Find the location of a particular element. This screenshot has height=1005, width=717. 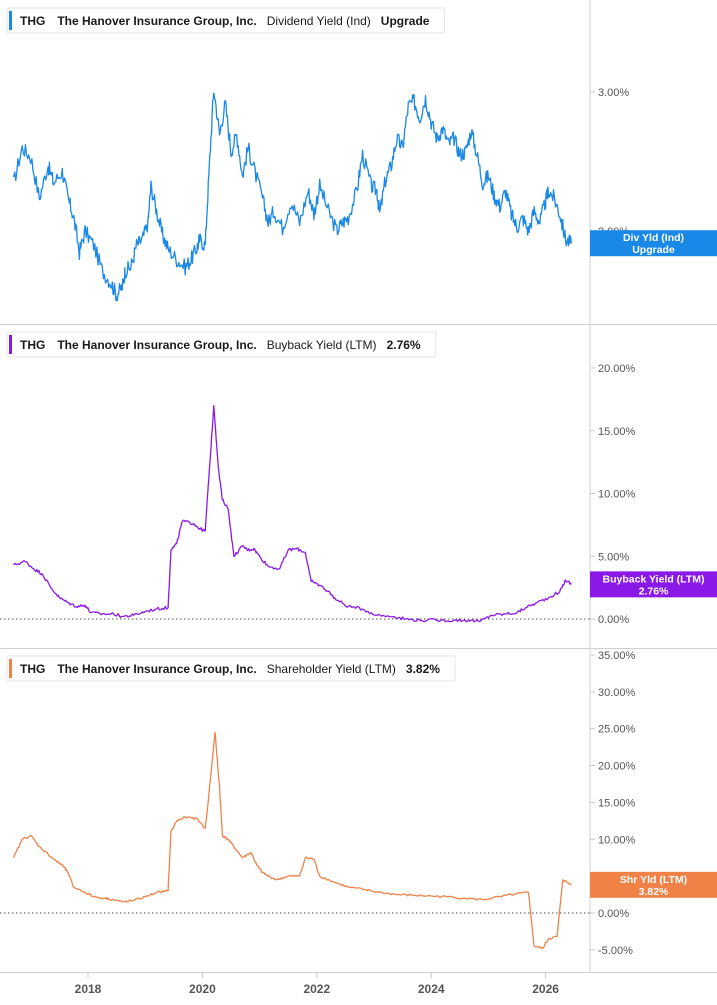

value-flag-3: Shr Yld (LTM)3.82% is located at coordinates (653, 884).